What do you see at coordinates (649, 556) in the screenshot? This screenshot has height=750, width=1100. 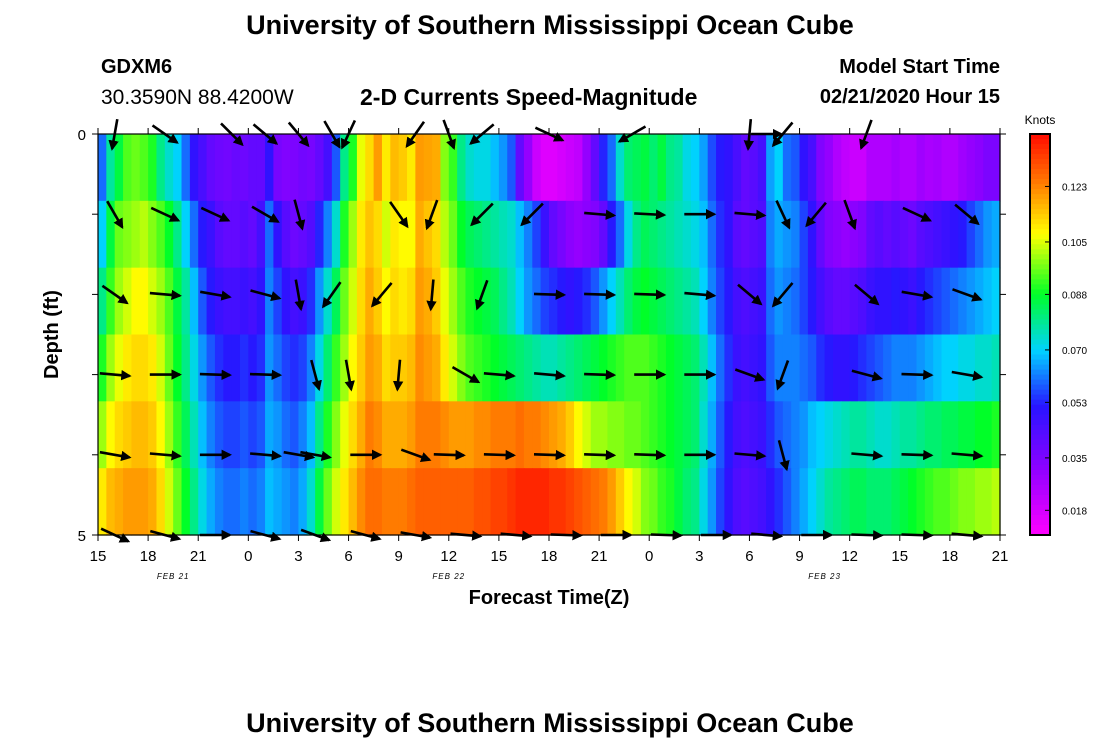 I see `x-tick-label: 0` at bounding box center [649, 556].